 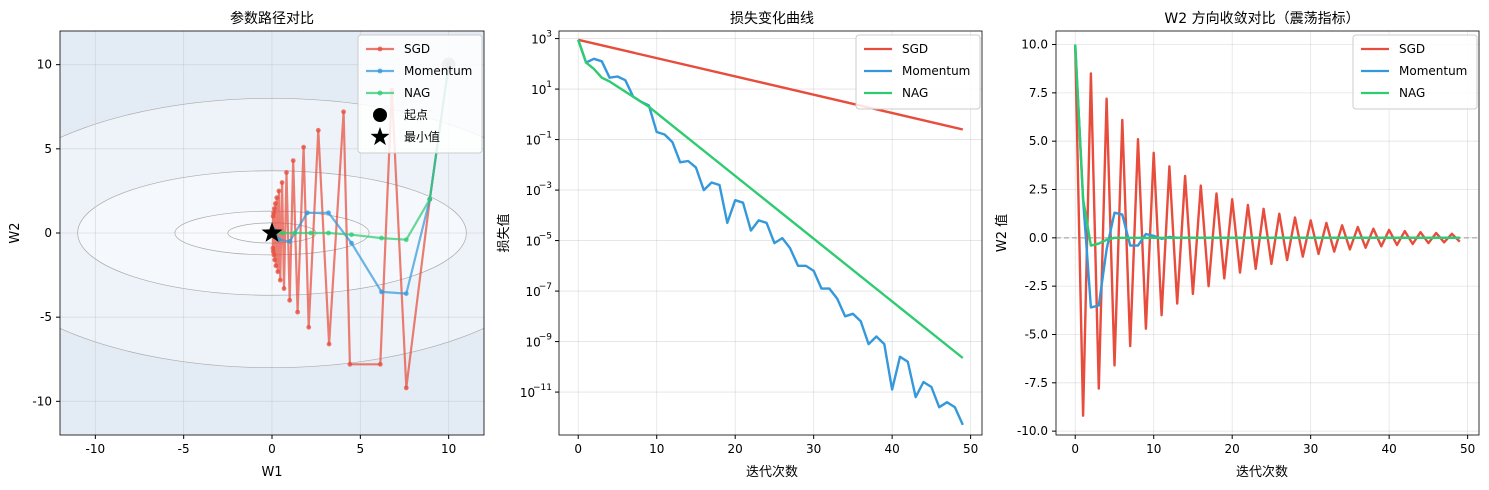 What do you see at coordinates (1002, 233) in the screenshot?
I see `y-axis-label: W2 值` at bounding box center [1002, 233].